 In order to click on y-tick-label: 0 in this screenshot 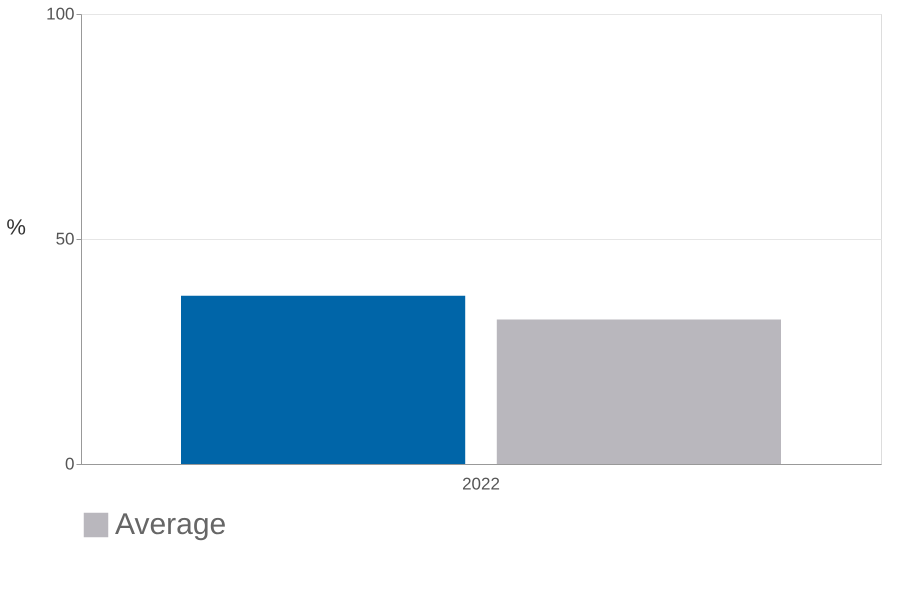, I will do `click(69, 464)`.